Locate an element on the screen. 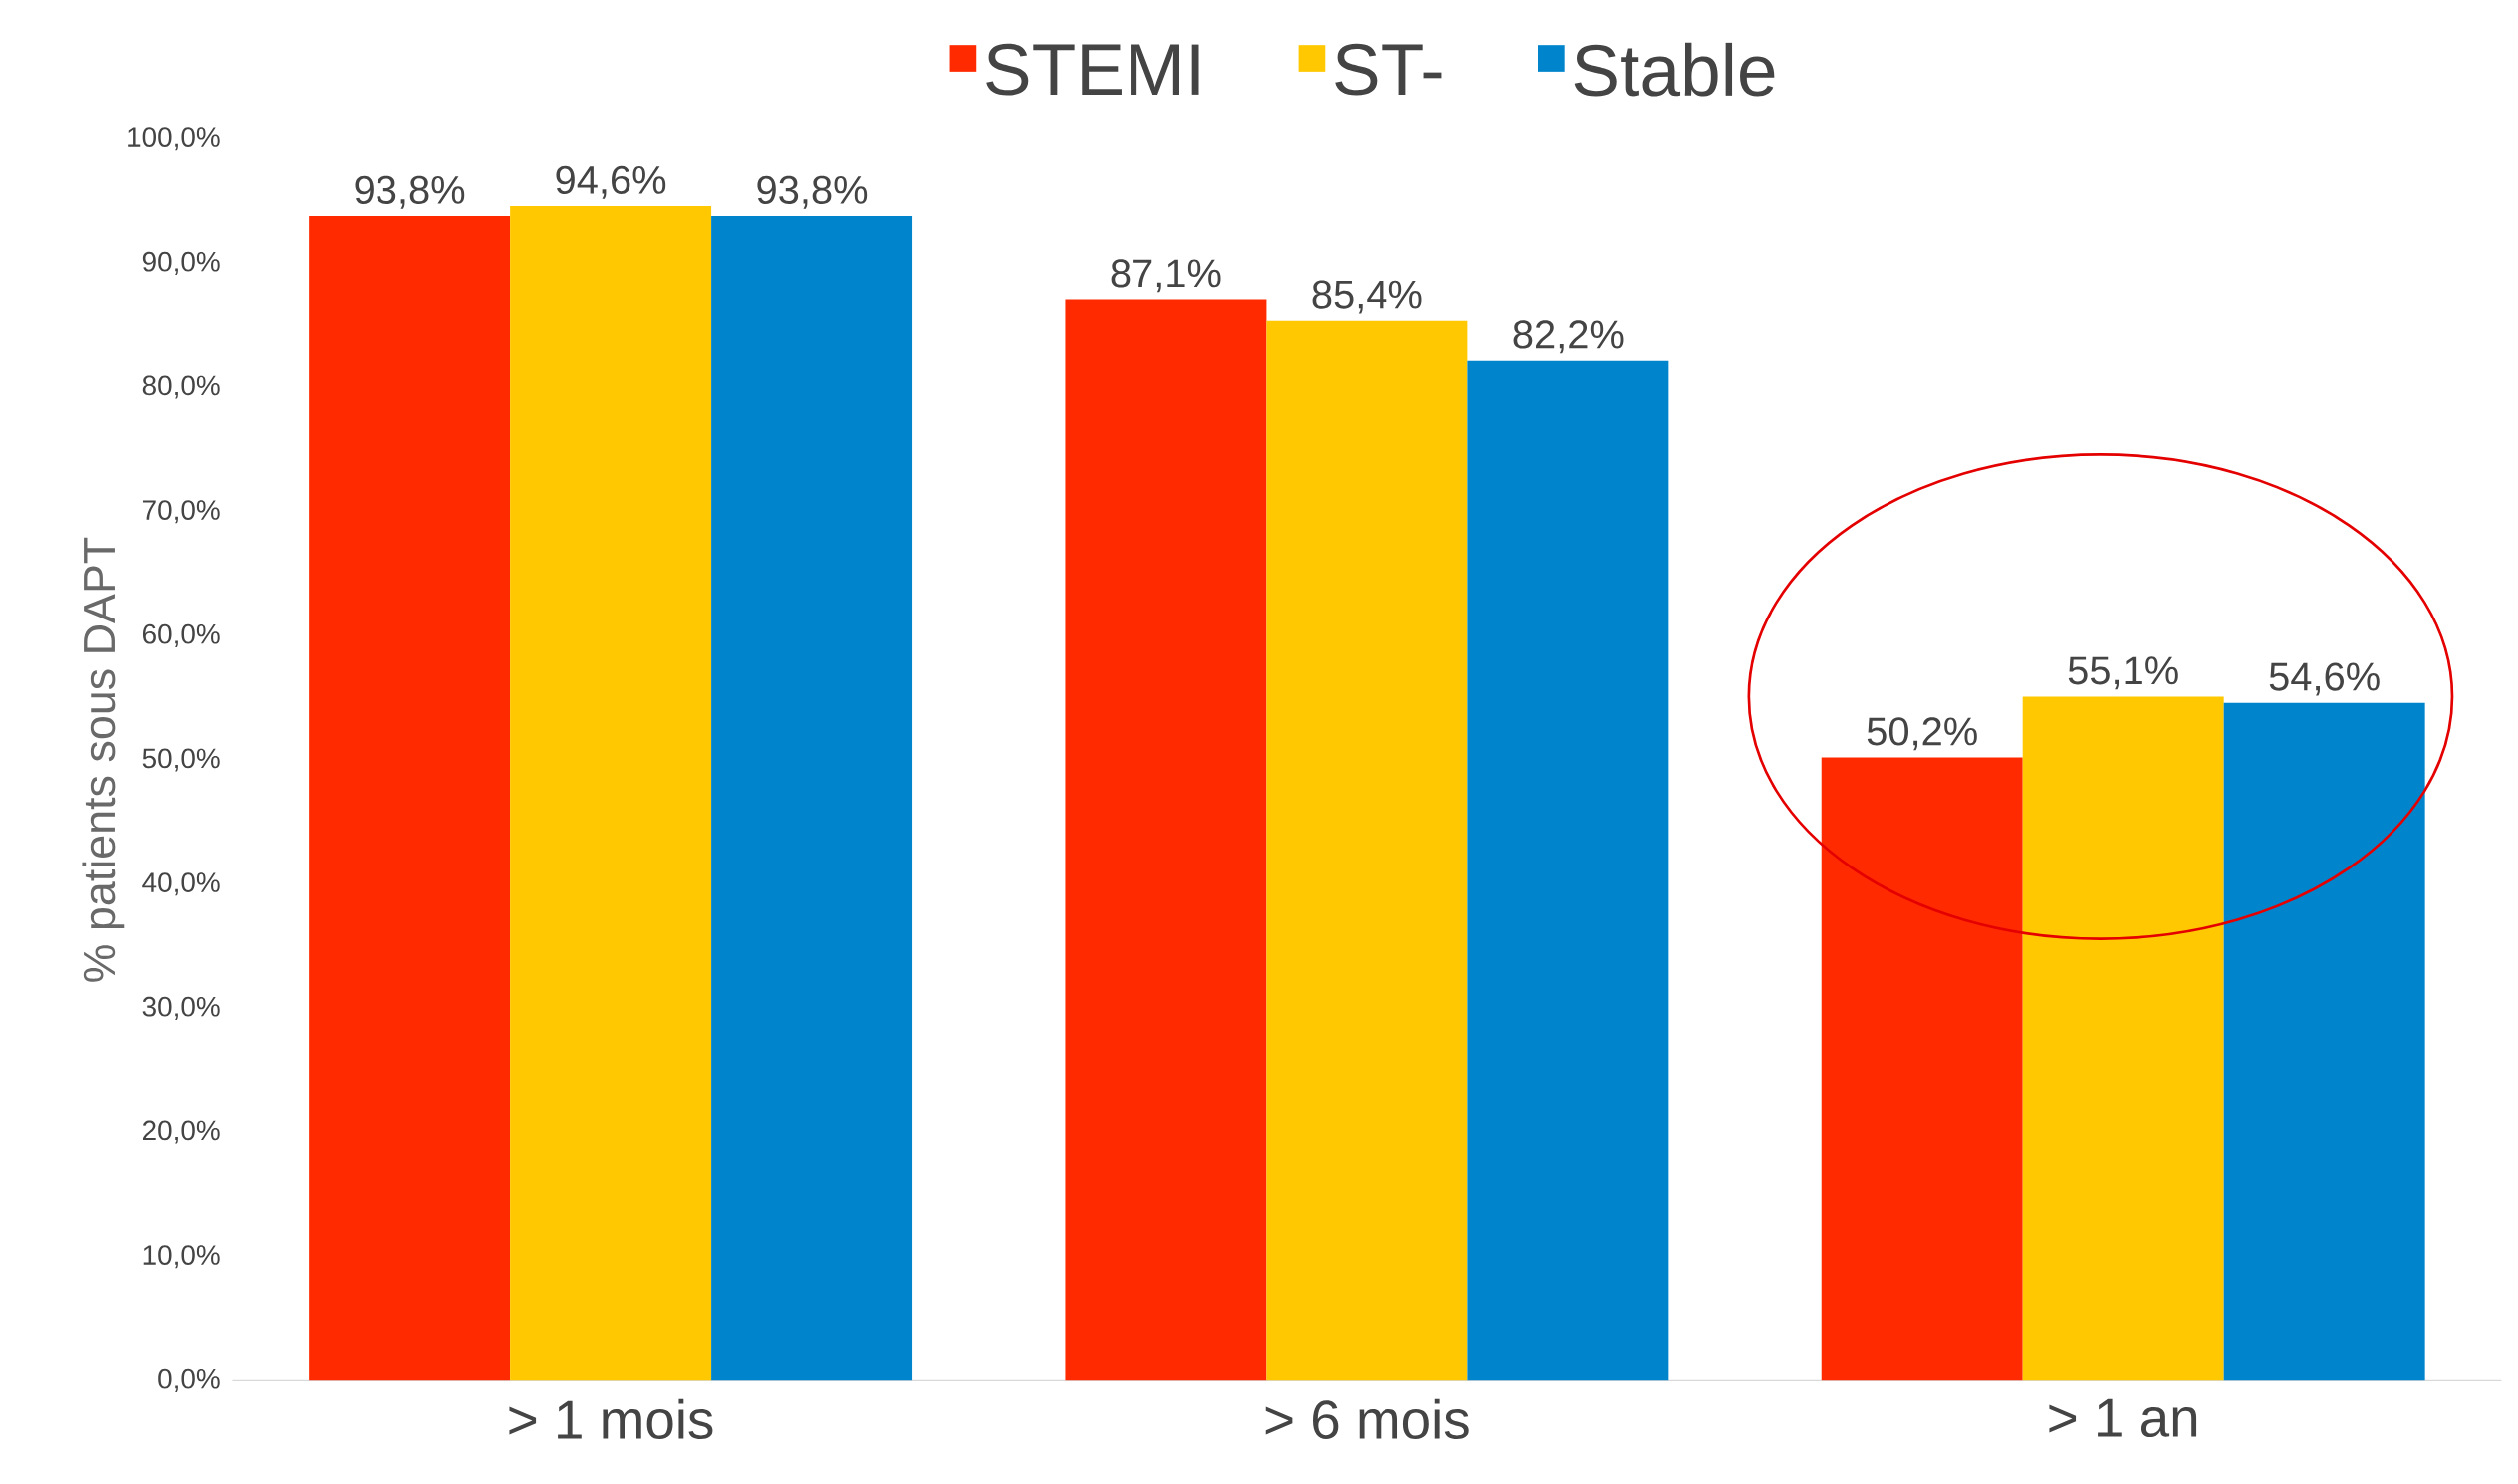 This screenshot has width=2518, height=1484. y-tick-label: 10,0% is located at coordinates (181, 1257).